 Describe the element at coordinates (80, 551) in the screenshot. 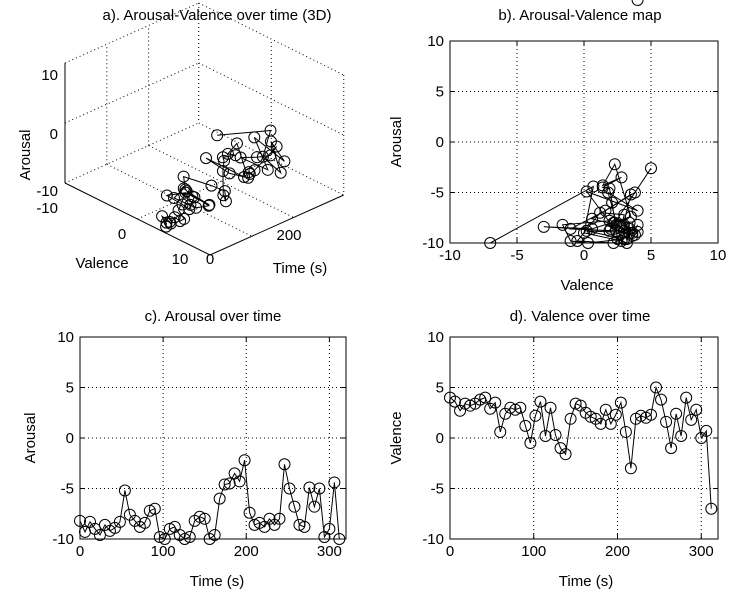

I see `c-x-tick-label-0: 0` at that location.